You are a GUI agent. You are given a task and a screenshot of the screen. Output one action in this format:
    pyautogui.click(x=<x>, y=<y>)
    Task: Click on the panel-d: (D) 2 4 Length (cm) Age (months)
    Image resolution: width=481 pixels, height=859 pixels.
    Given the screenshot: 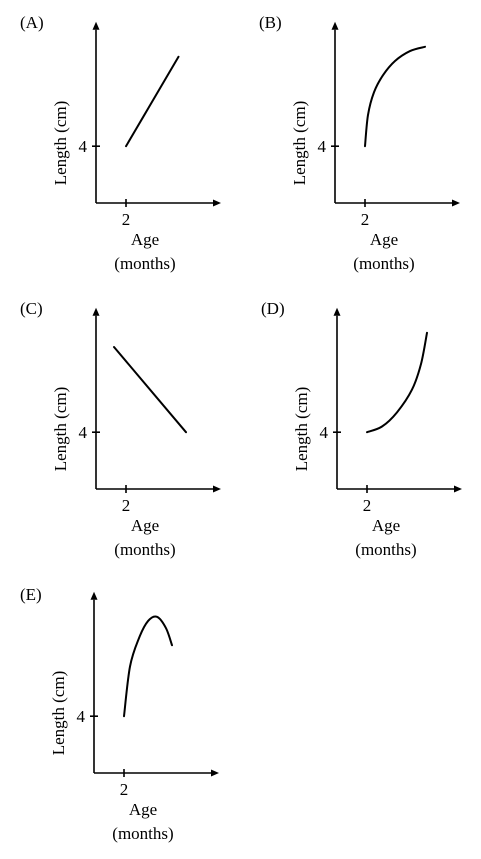 What is the action you would take?
    pyautogui.click(x=361, y=429)
    